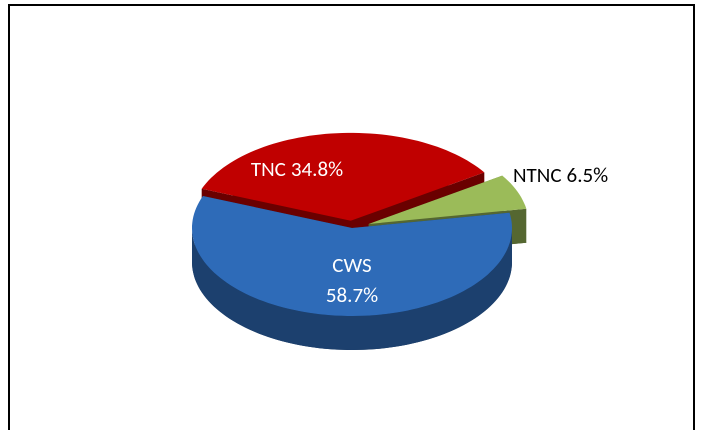  Describe the element at coordinates (317, 169) in the screenshot. I see `slice-value-label: 34.8%` at that location.